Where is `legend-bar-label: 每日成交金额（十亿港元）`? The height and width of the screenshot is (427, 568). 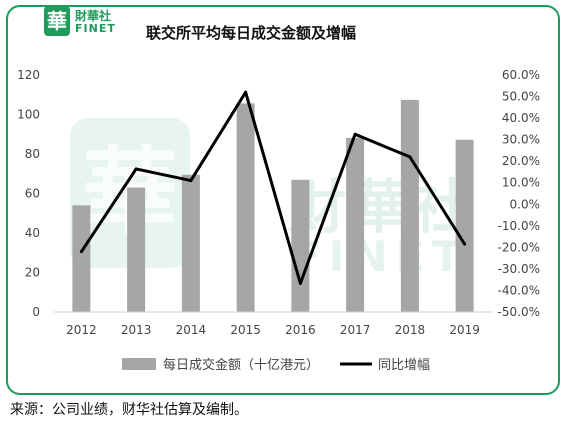
legend-bar-label: 每日成交金额（十亿港元） is located at coordinates (241, 365).